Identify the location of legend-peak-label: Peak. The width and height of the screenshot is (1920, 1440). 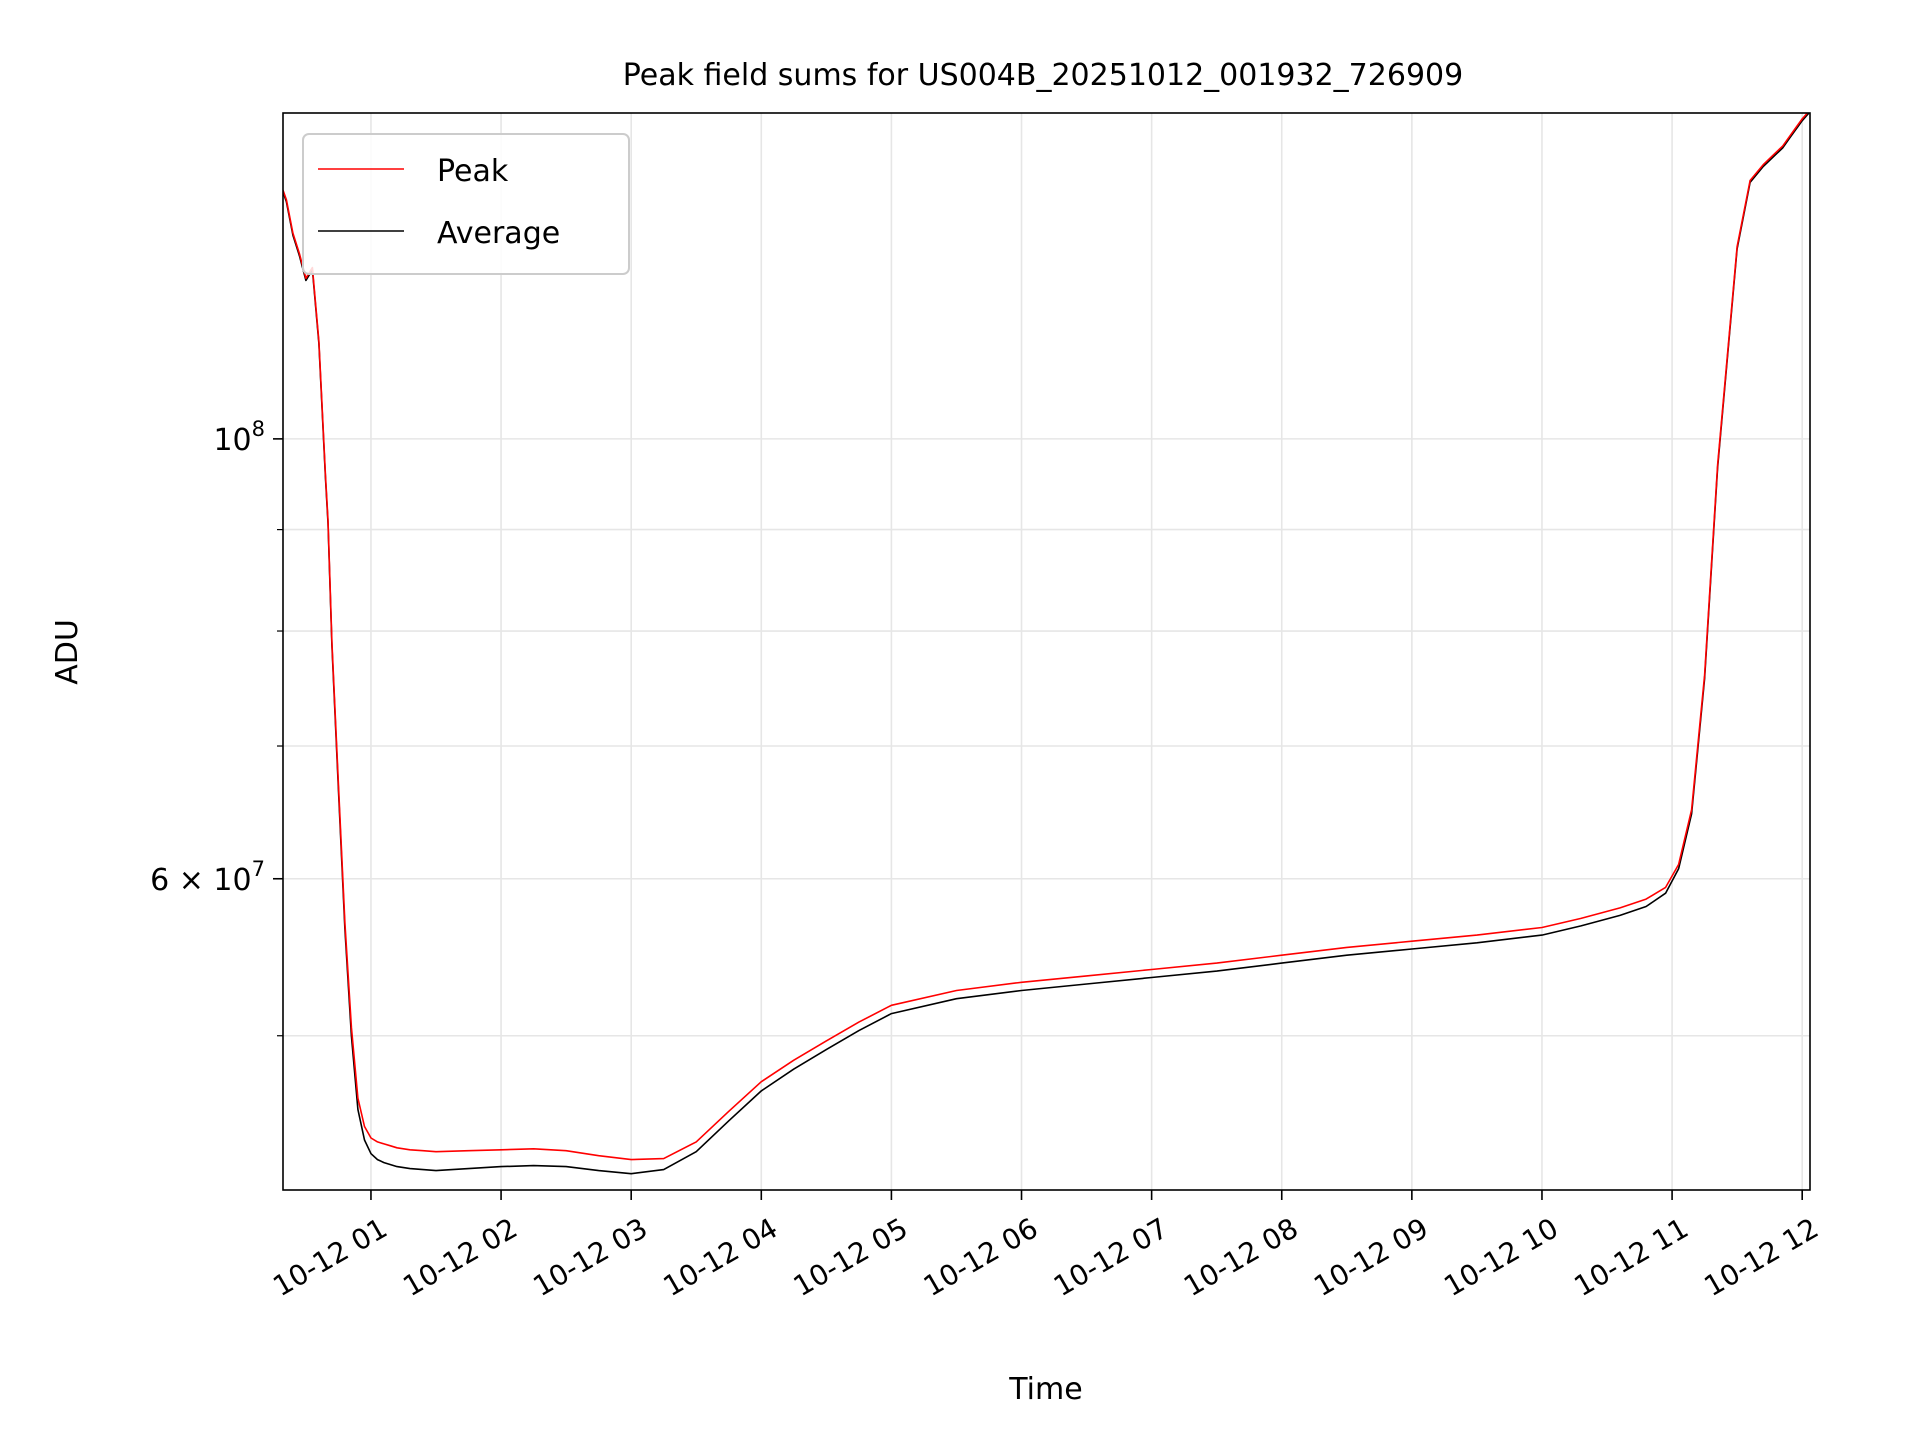
(473, 171).